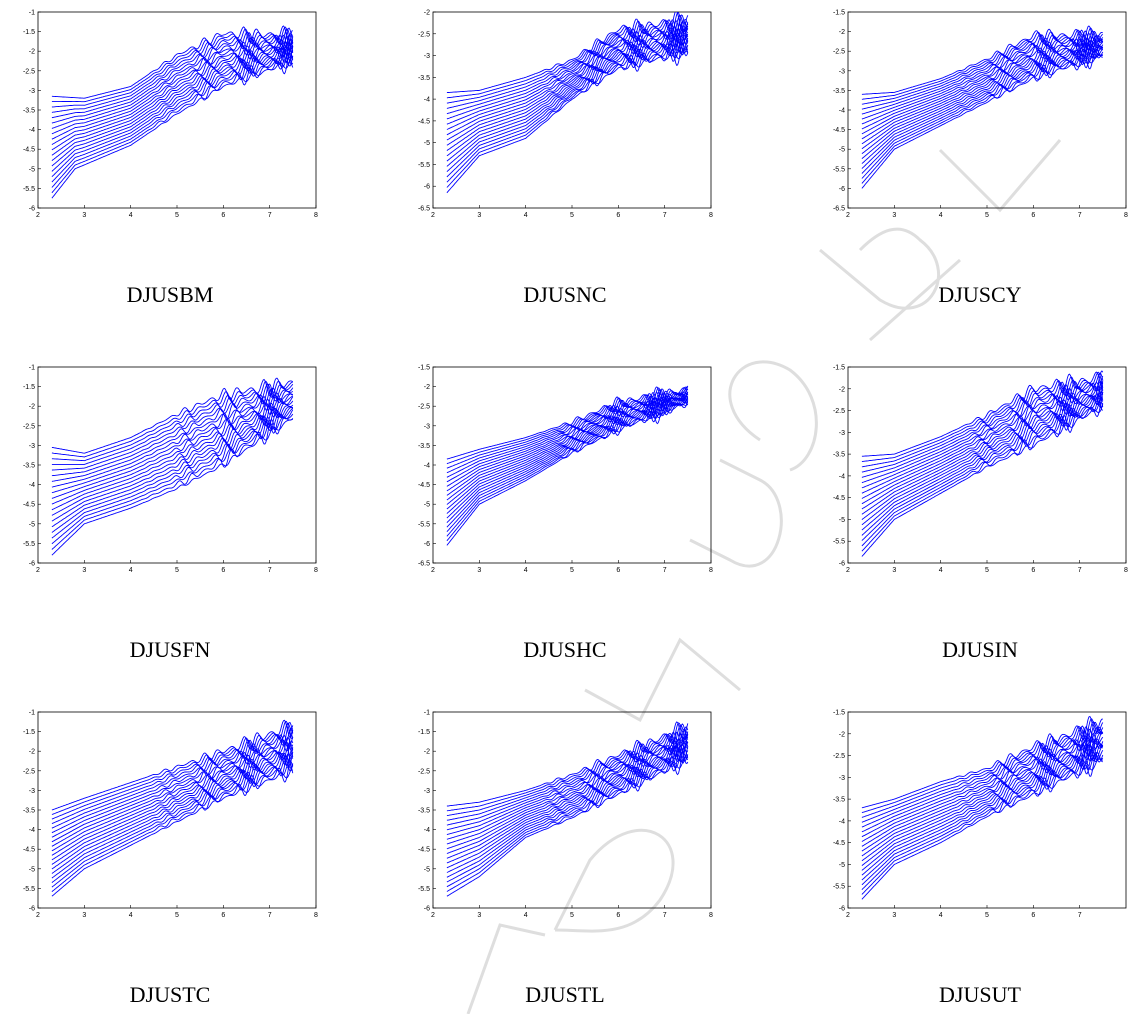  I want to click on y-tick-label: -4.5, so click(839, 843).